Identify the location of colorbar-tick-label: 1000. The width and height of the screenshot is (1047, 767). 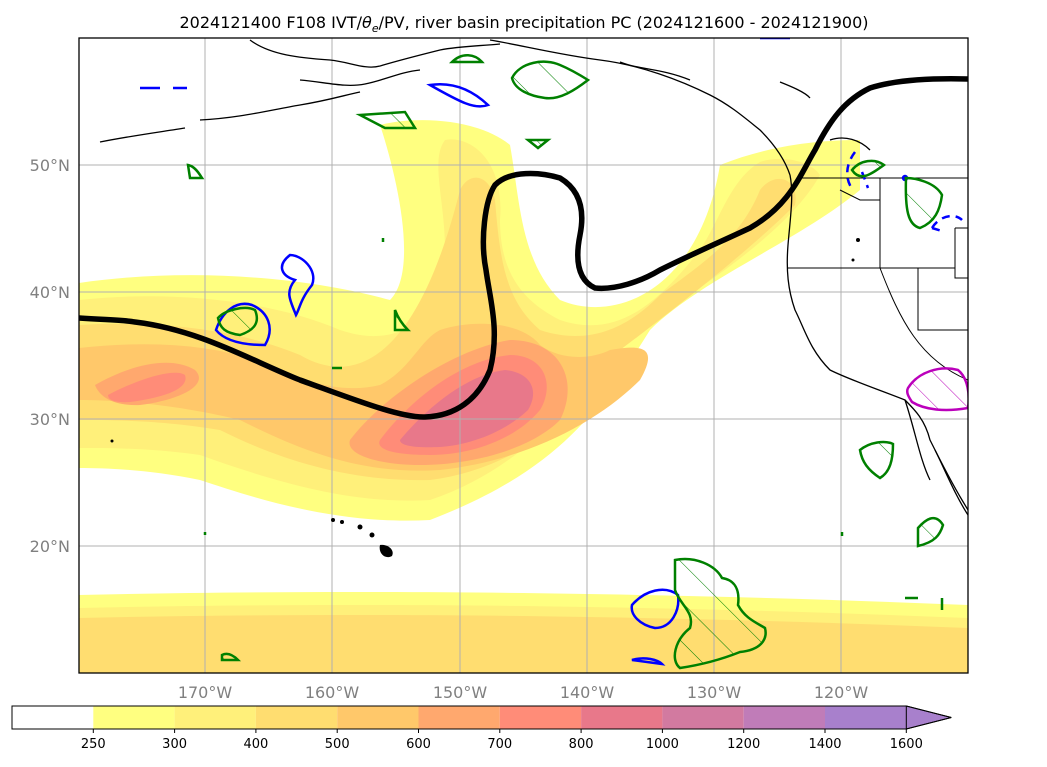
(662, 744).